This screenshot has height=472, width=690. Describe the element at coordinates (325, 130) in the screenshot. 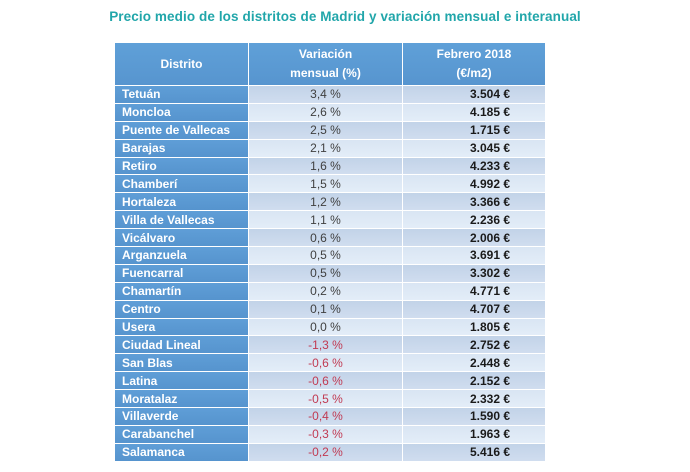

I see `monthly-variation-cell: 2,5 %` at that location.